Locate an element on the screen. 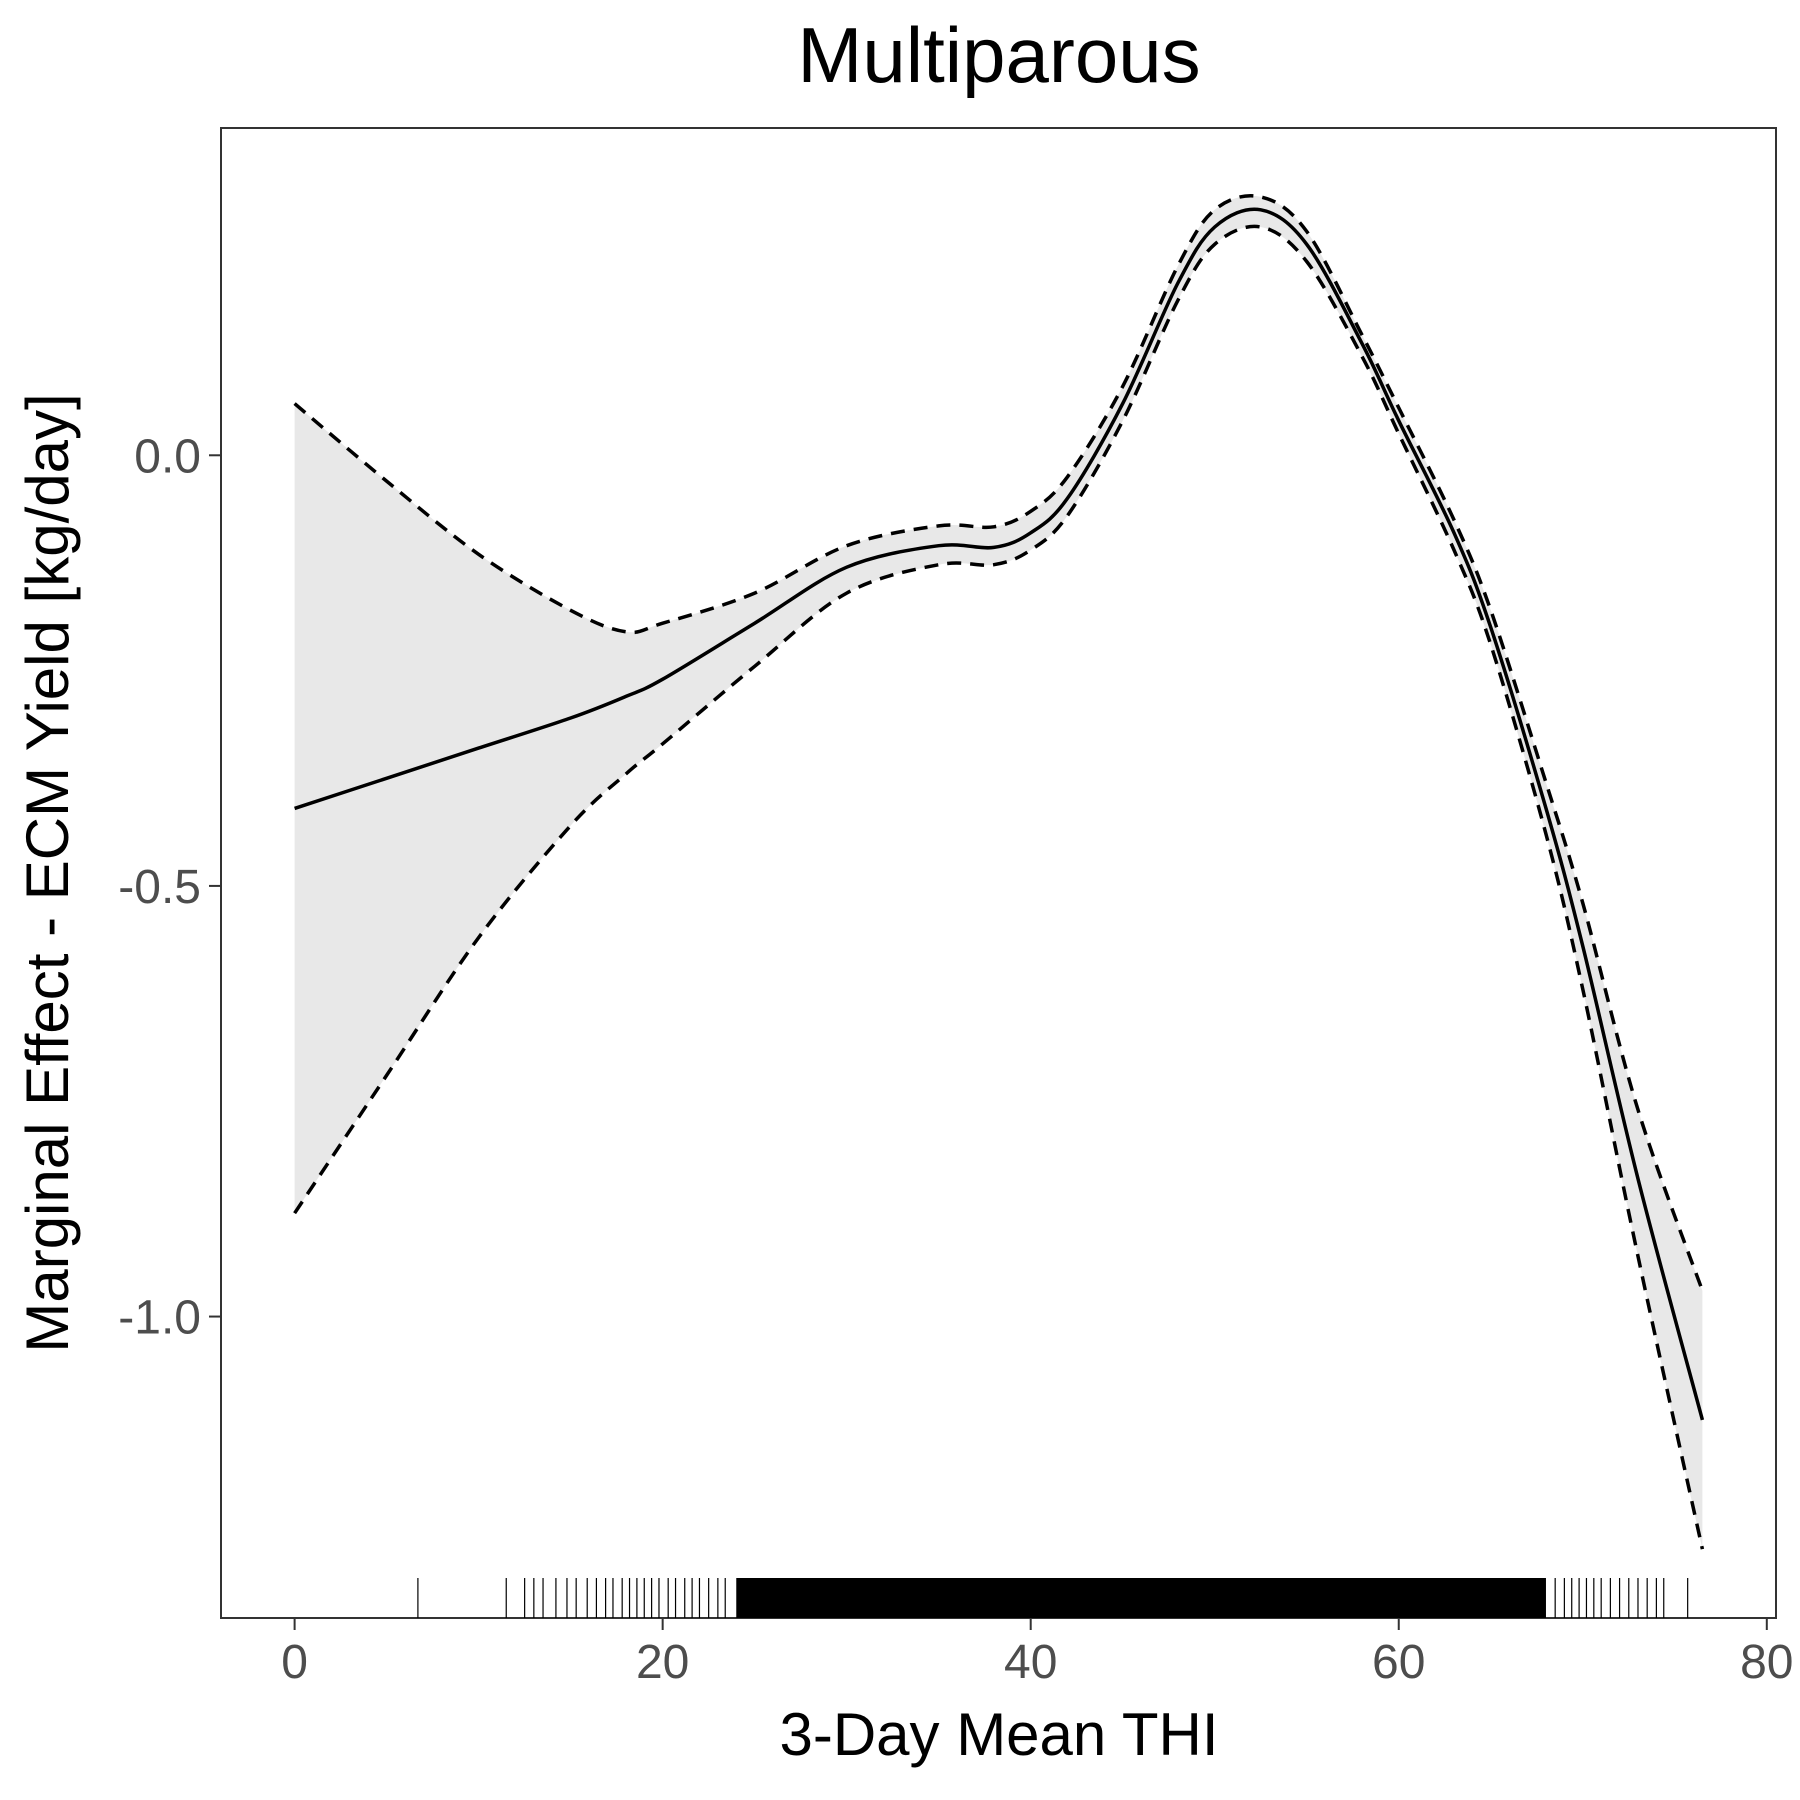 This screenshot has width=1800, height=1800. rug-dense-band is located at coordinates (1141, 1598).